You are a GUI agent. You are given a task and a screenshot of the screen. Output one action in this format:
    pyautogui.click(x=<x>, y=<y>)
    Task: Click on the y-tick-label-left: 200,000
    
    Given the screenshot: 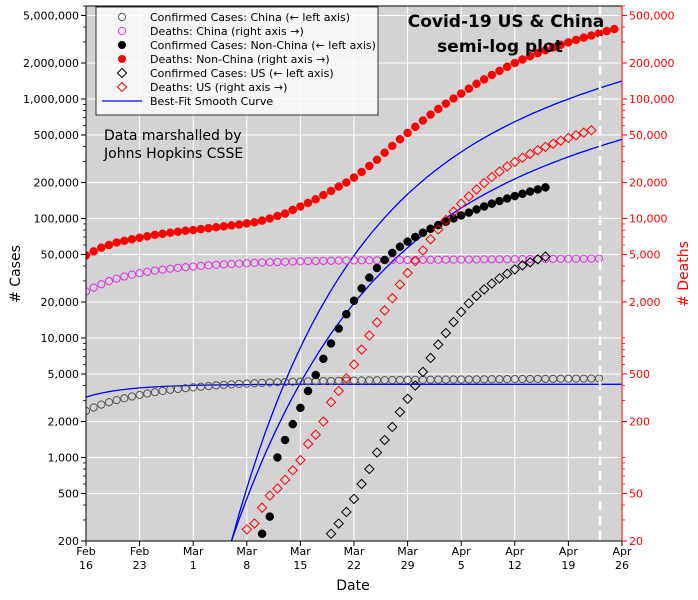 What is the action you would take?
    pyautogui.click(x=57, y=183)
    